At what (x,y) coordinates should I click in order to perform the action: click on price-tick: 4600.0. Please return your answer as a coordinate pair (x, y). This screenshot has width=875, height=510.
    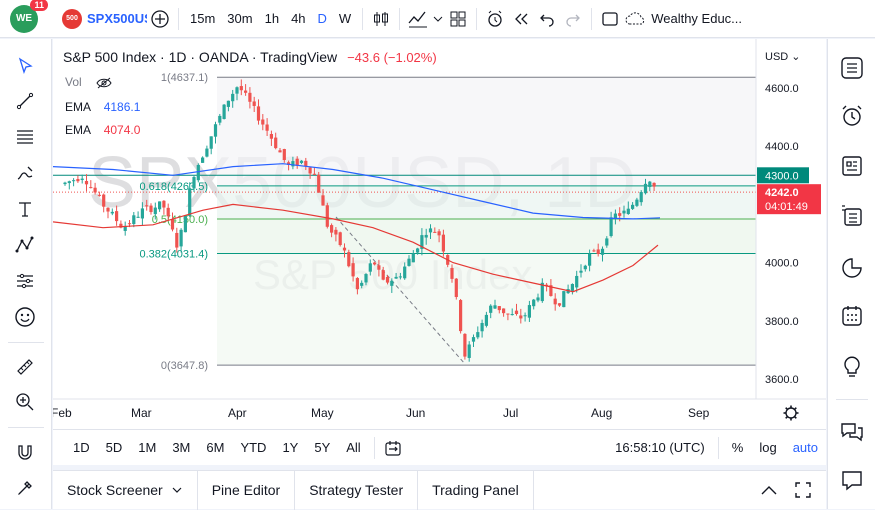
    Looking at the image, I should click on (782, 89).